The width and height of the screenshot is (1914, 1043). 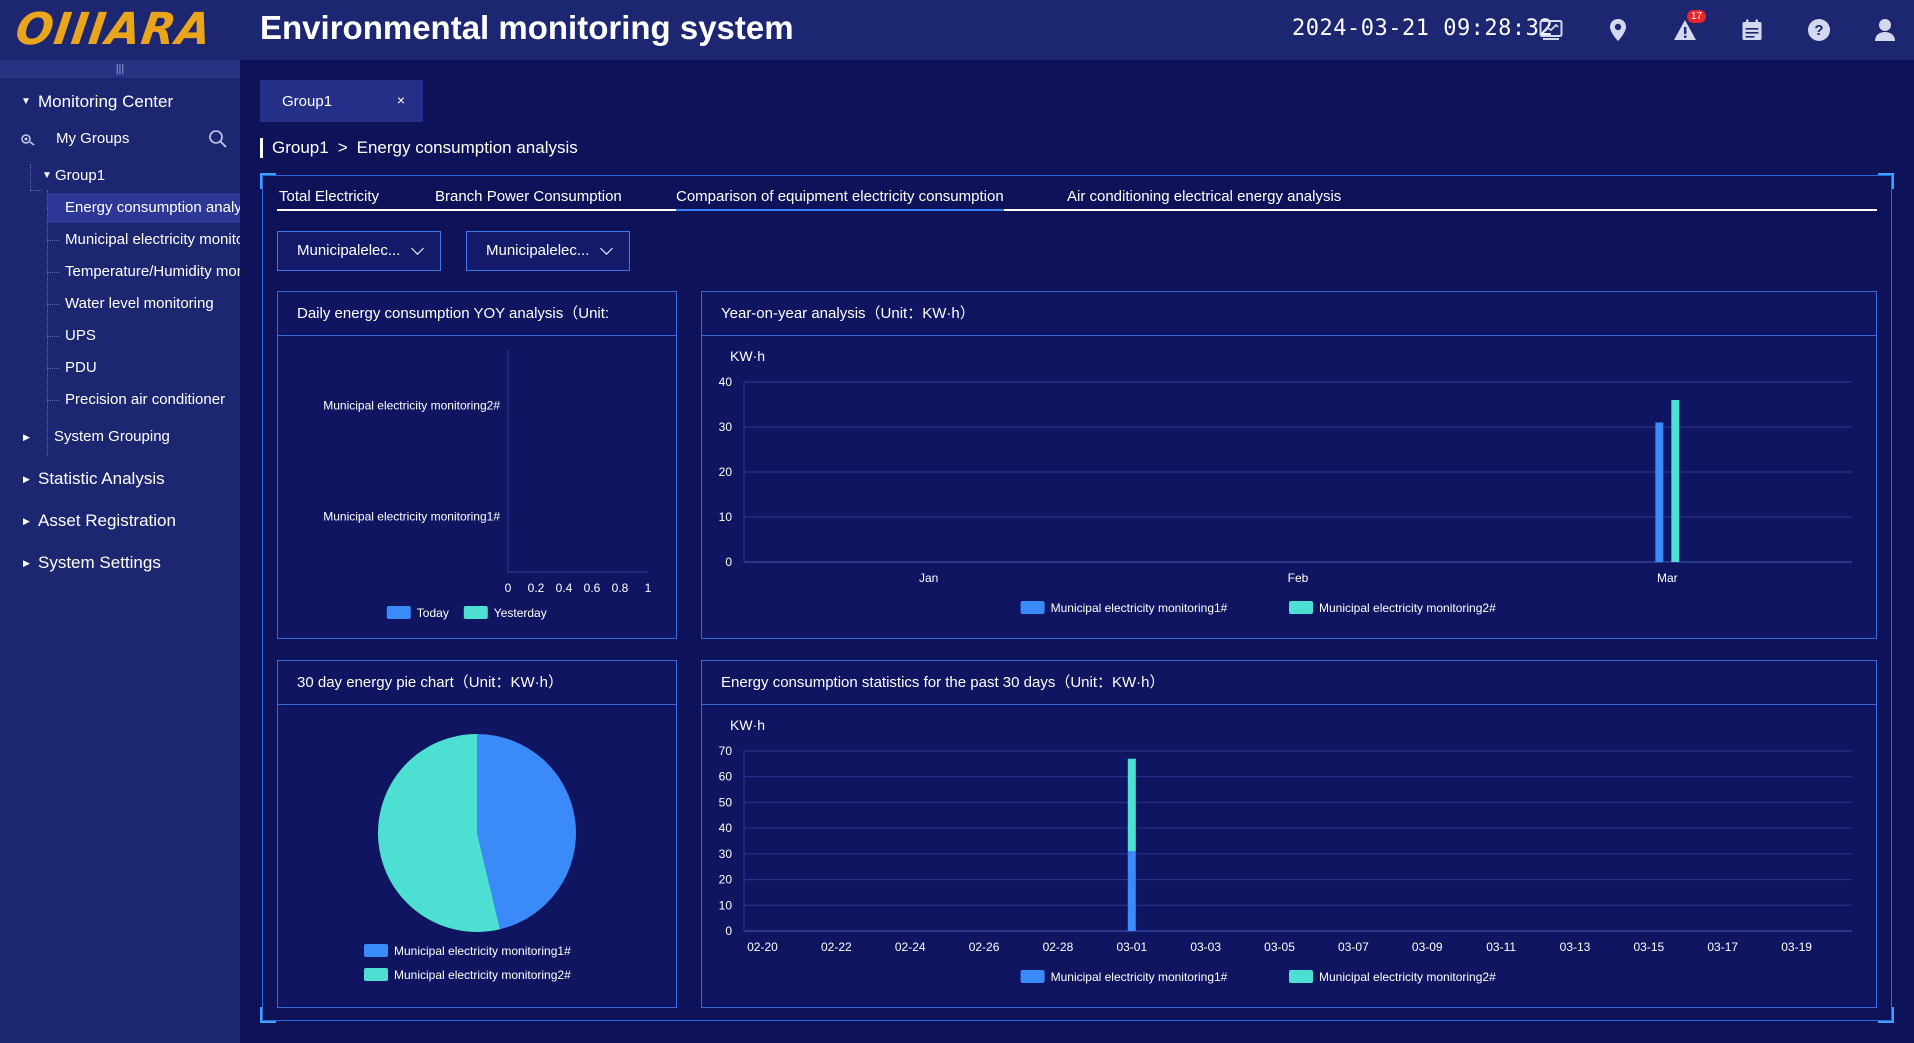 I want to click on sidebar-subitem-ups: UPS, so click(x=80, y=335).